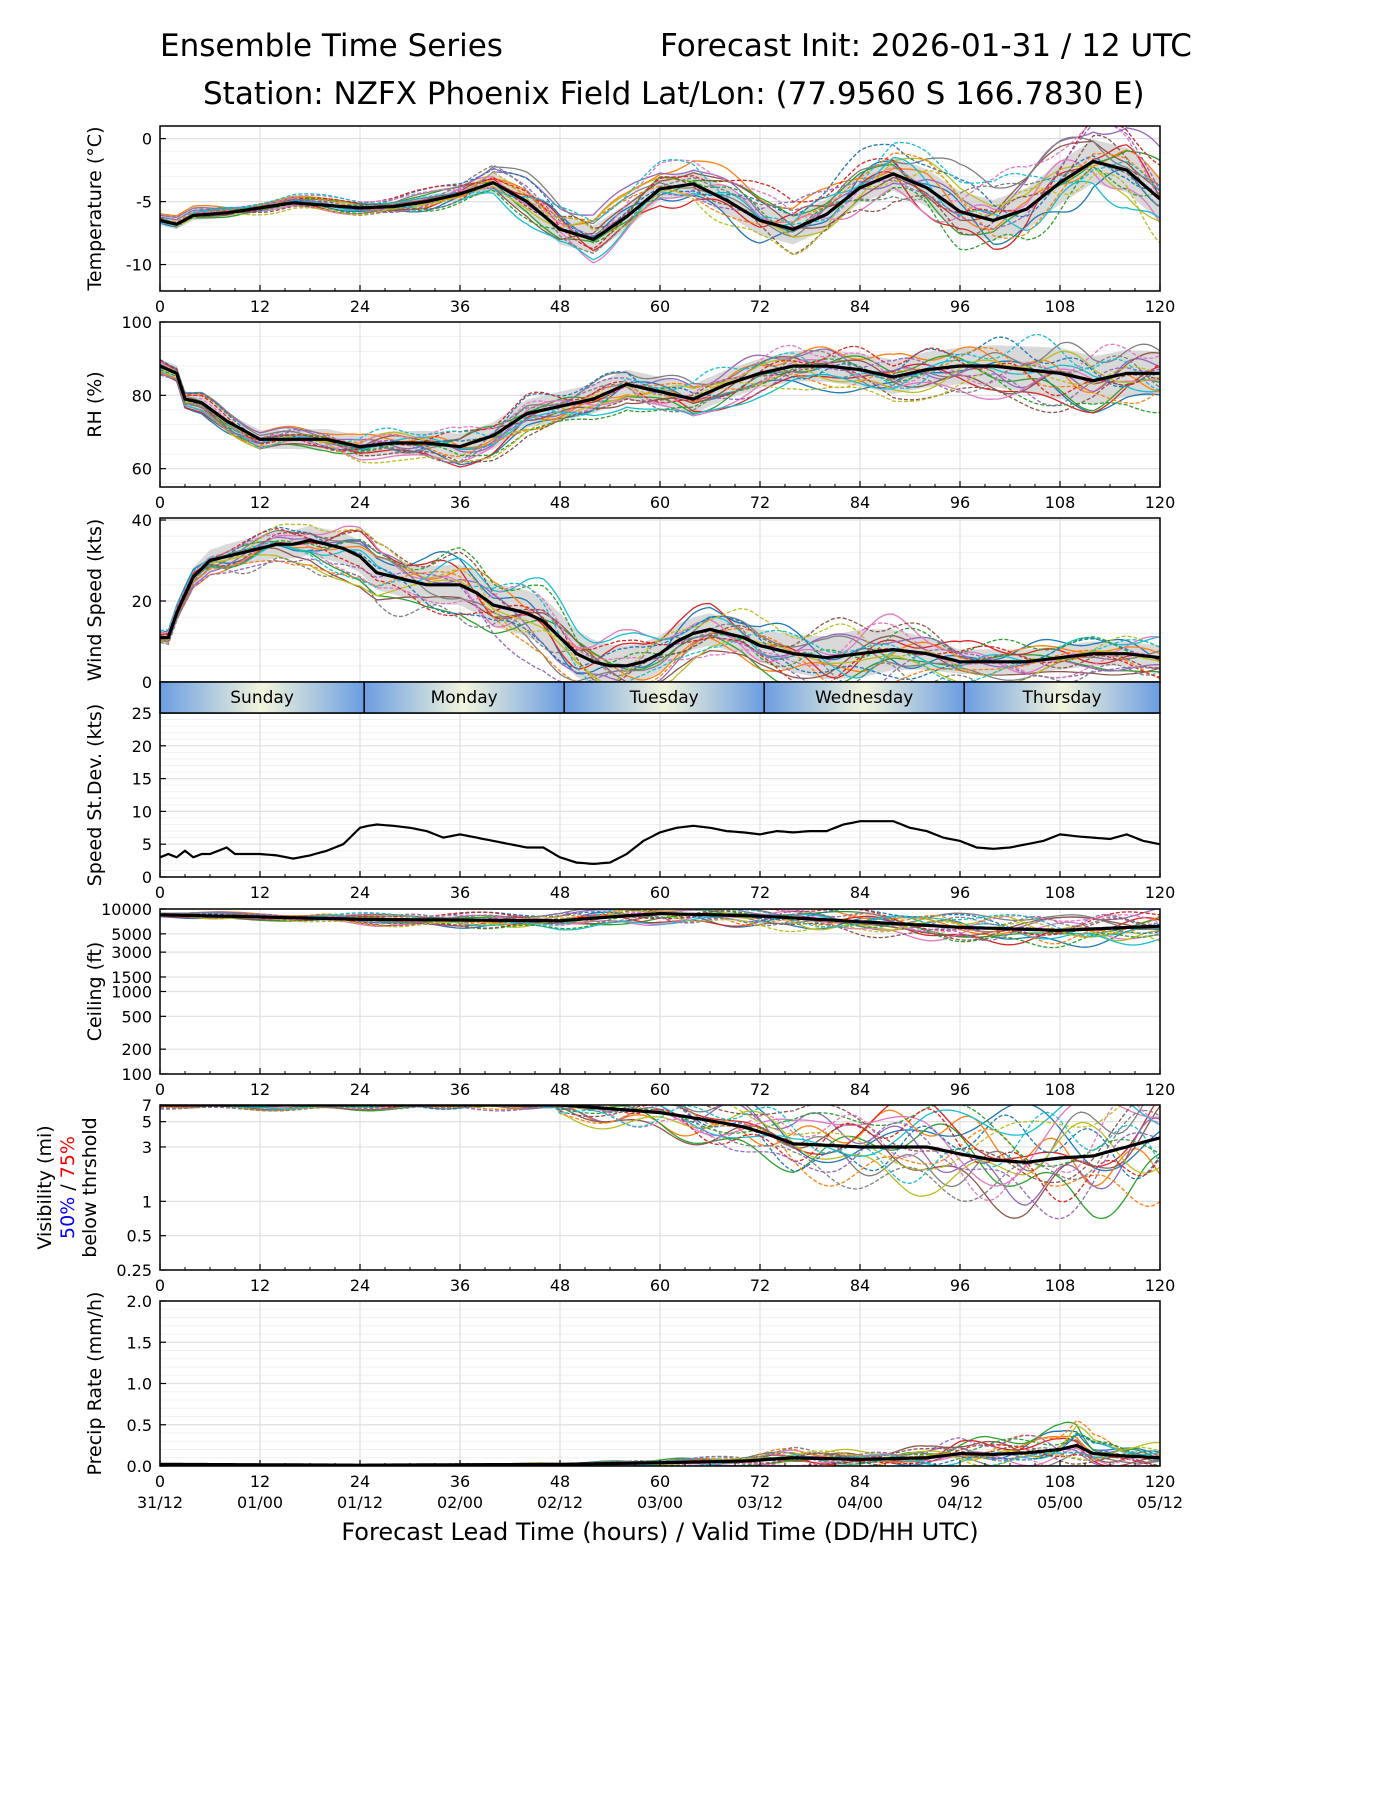 The width and height of the screenshot is (1400, 1800). I want to click on panel-wind: 40 20 0 Wind Speed (kts), so click(622, 601).